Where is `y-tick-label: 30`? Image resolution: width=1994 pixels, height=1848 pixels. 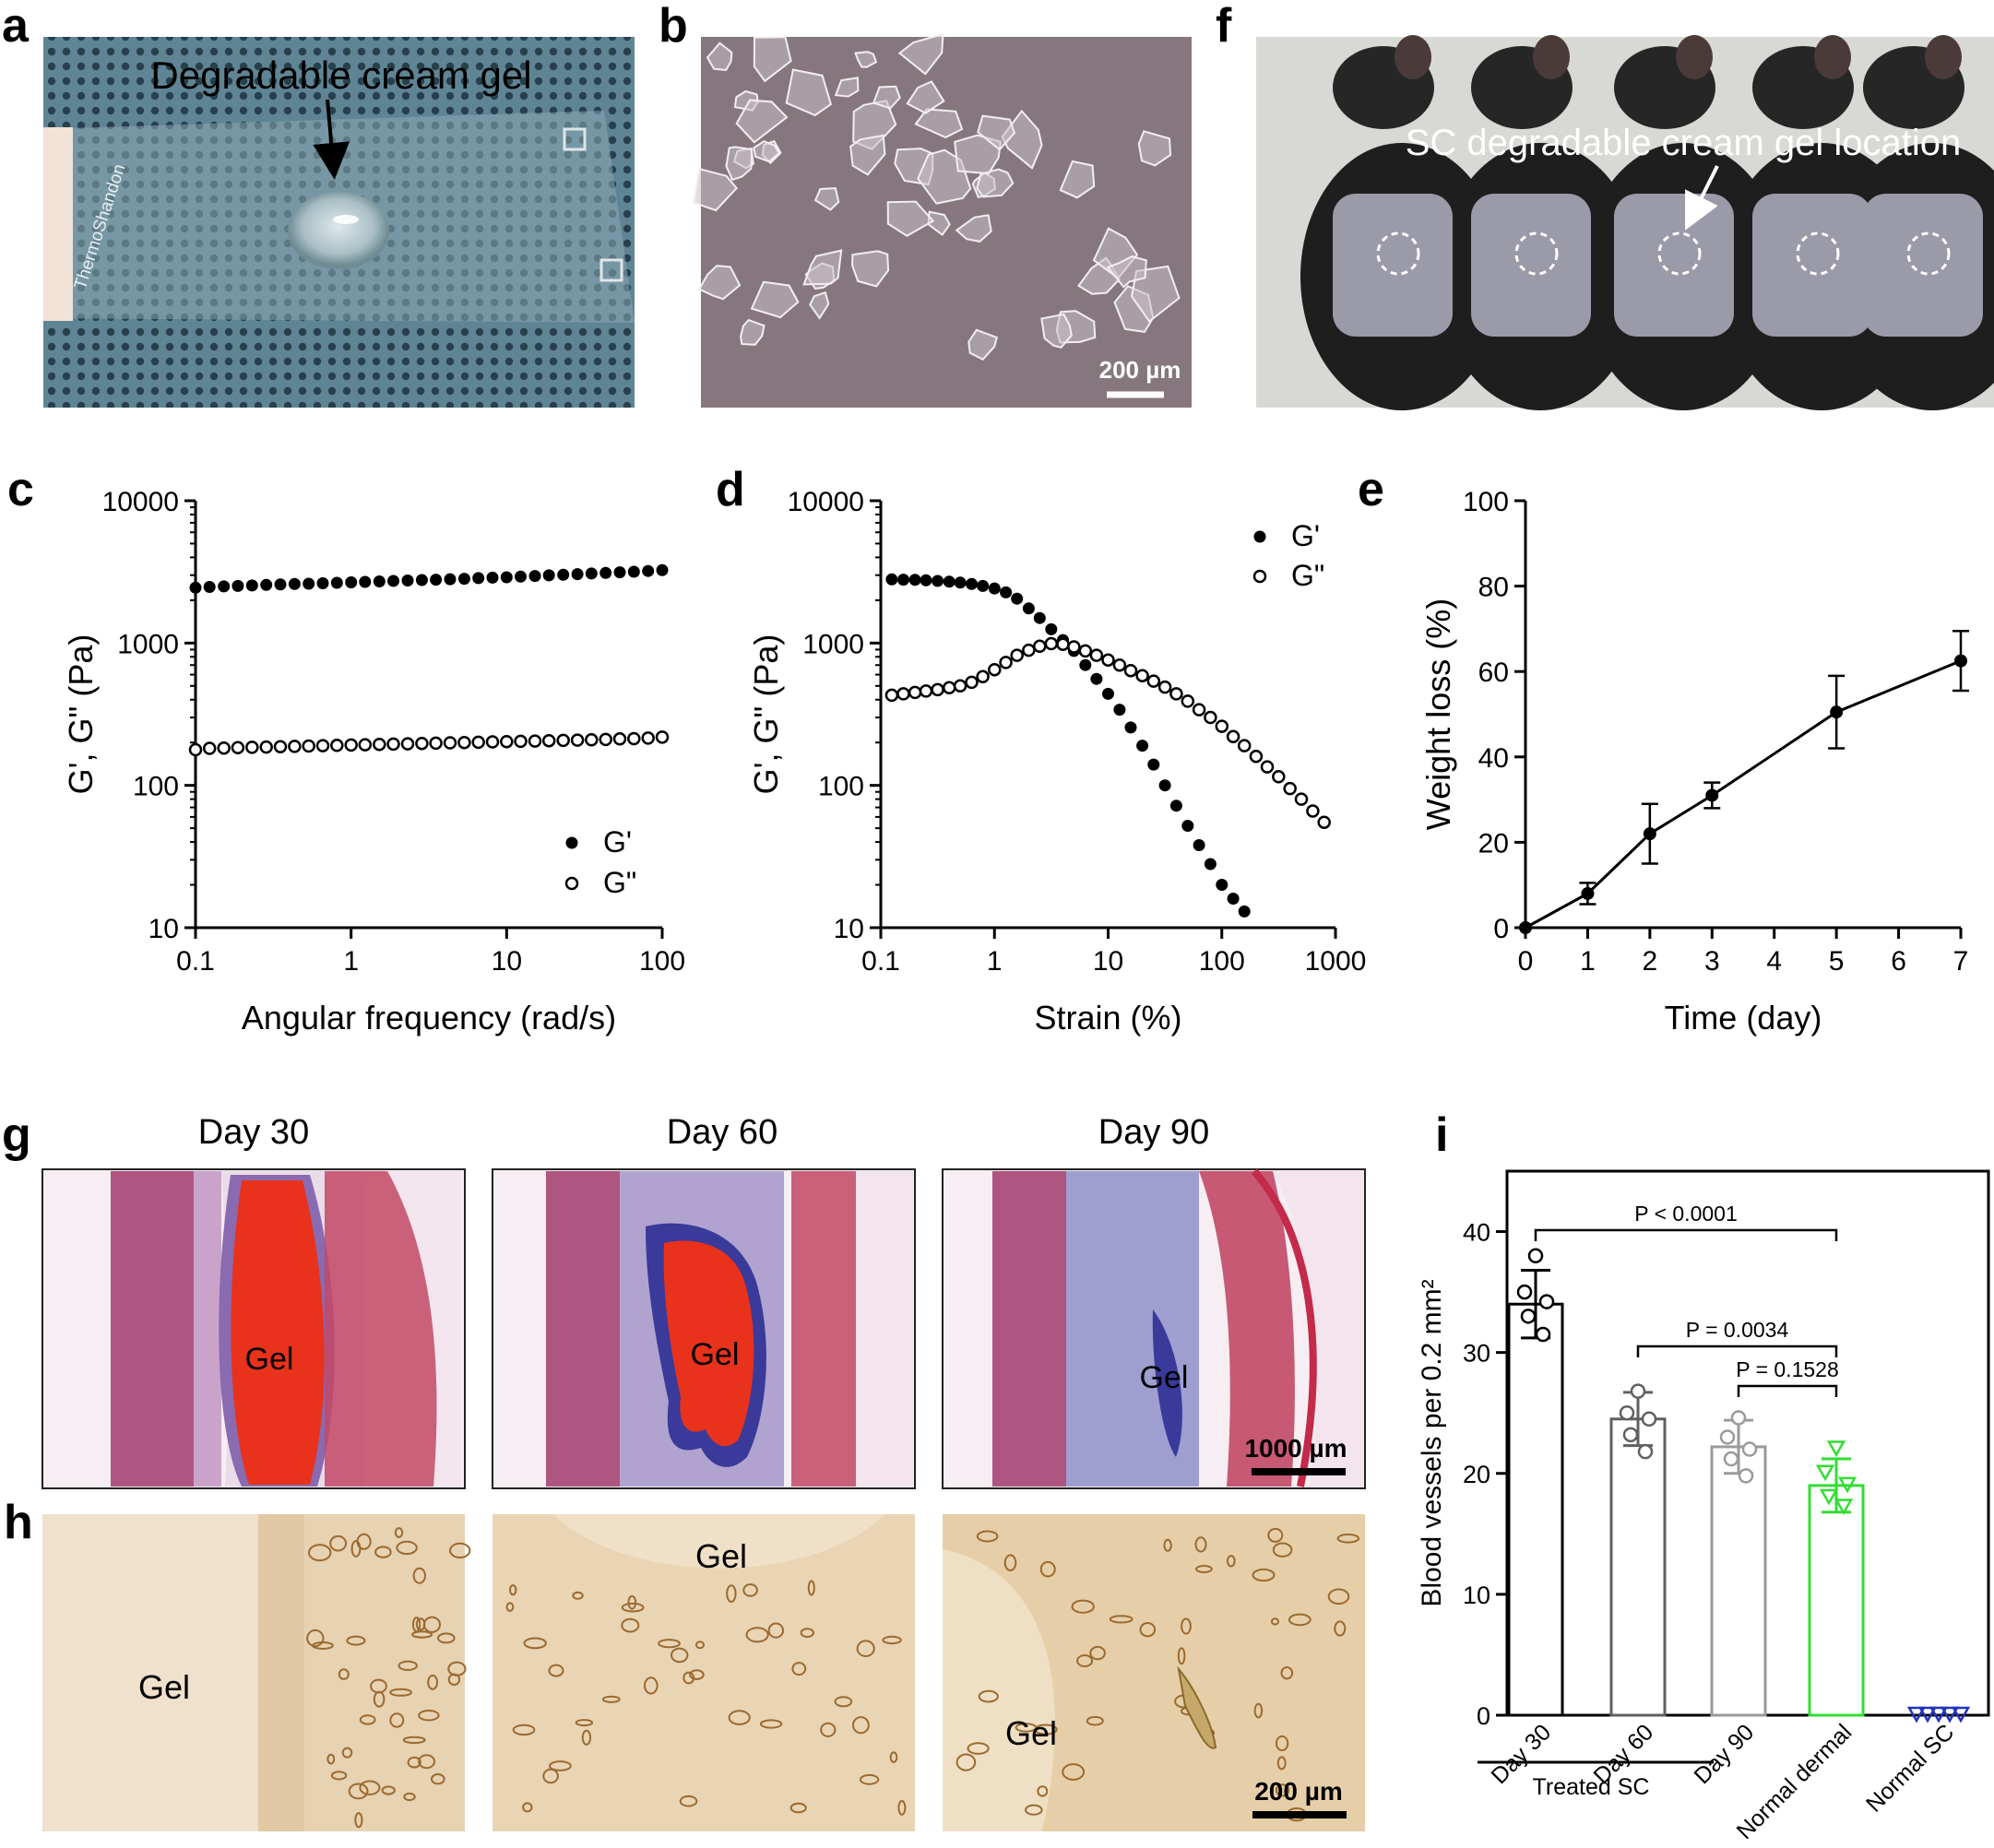 y-tick-label: 30 is located at coordinates (1476, 1354).